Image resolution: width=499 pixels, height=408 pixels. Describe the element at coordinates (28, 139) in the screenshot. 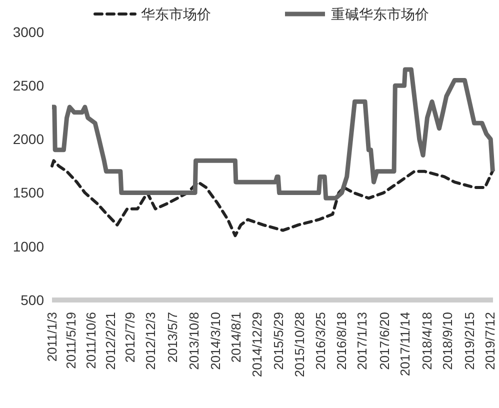

I see `y-tick-label: 2000` at that location.